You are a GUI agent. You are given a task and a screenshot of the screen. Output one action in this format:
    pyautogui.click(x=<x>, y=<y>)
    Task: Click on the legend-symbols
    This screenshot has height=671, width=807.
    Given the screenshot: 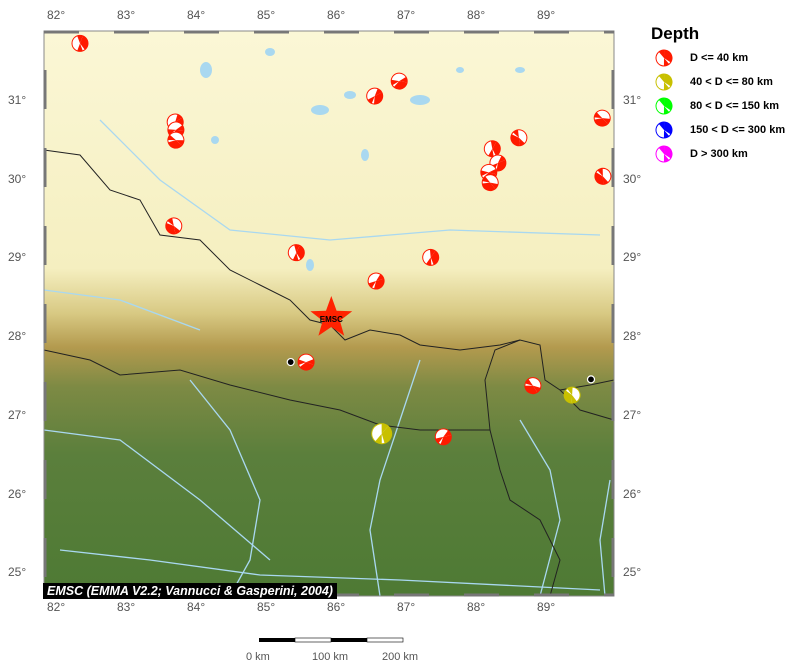 What is the action you would take?
    pyautogui.click(x=664, y=106)
    